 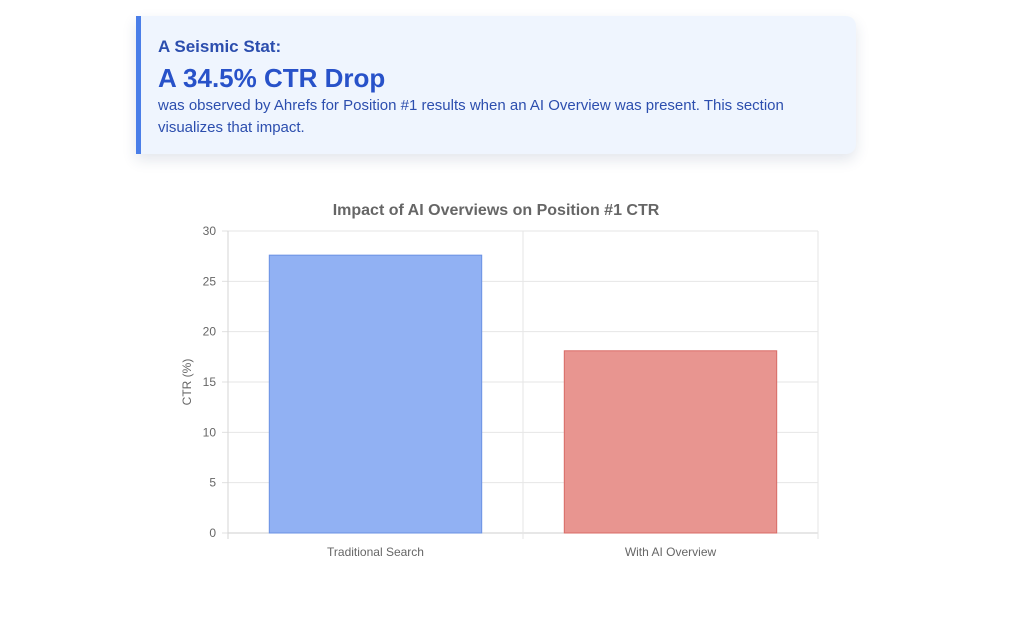 I want to click on y-tick-label: 5, so click(x=212, y=483).